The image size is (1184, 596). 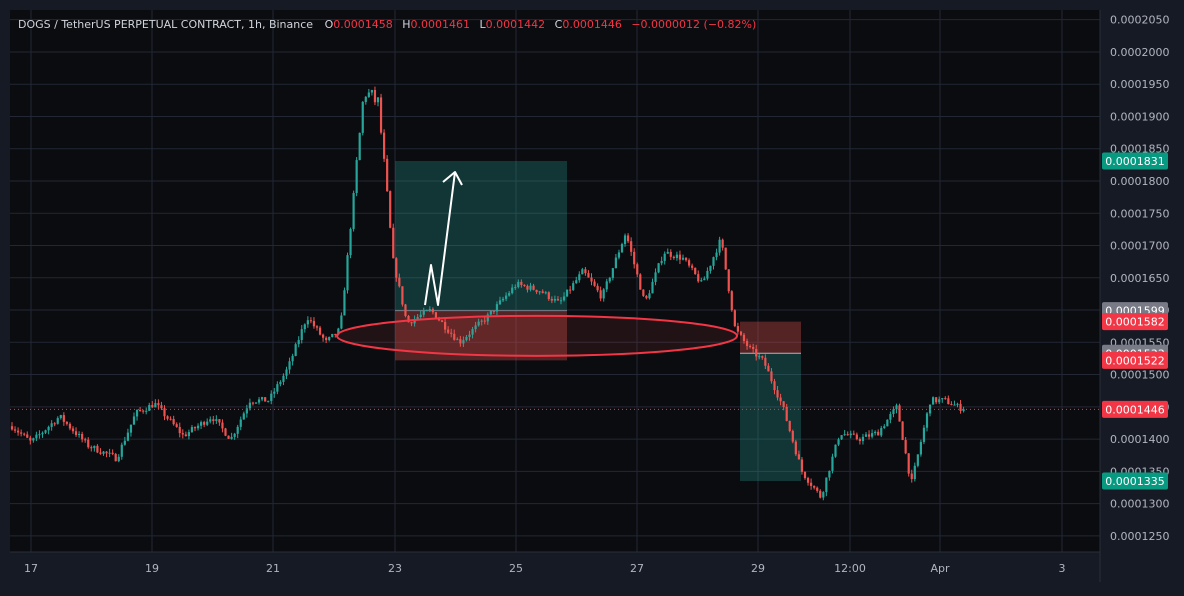 What do you see at coordinates (1140, 536) in the screenshot?
I see `price-tick-label: 0.0001250` at bounding box center [1140, 536].